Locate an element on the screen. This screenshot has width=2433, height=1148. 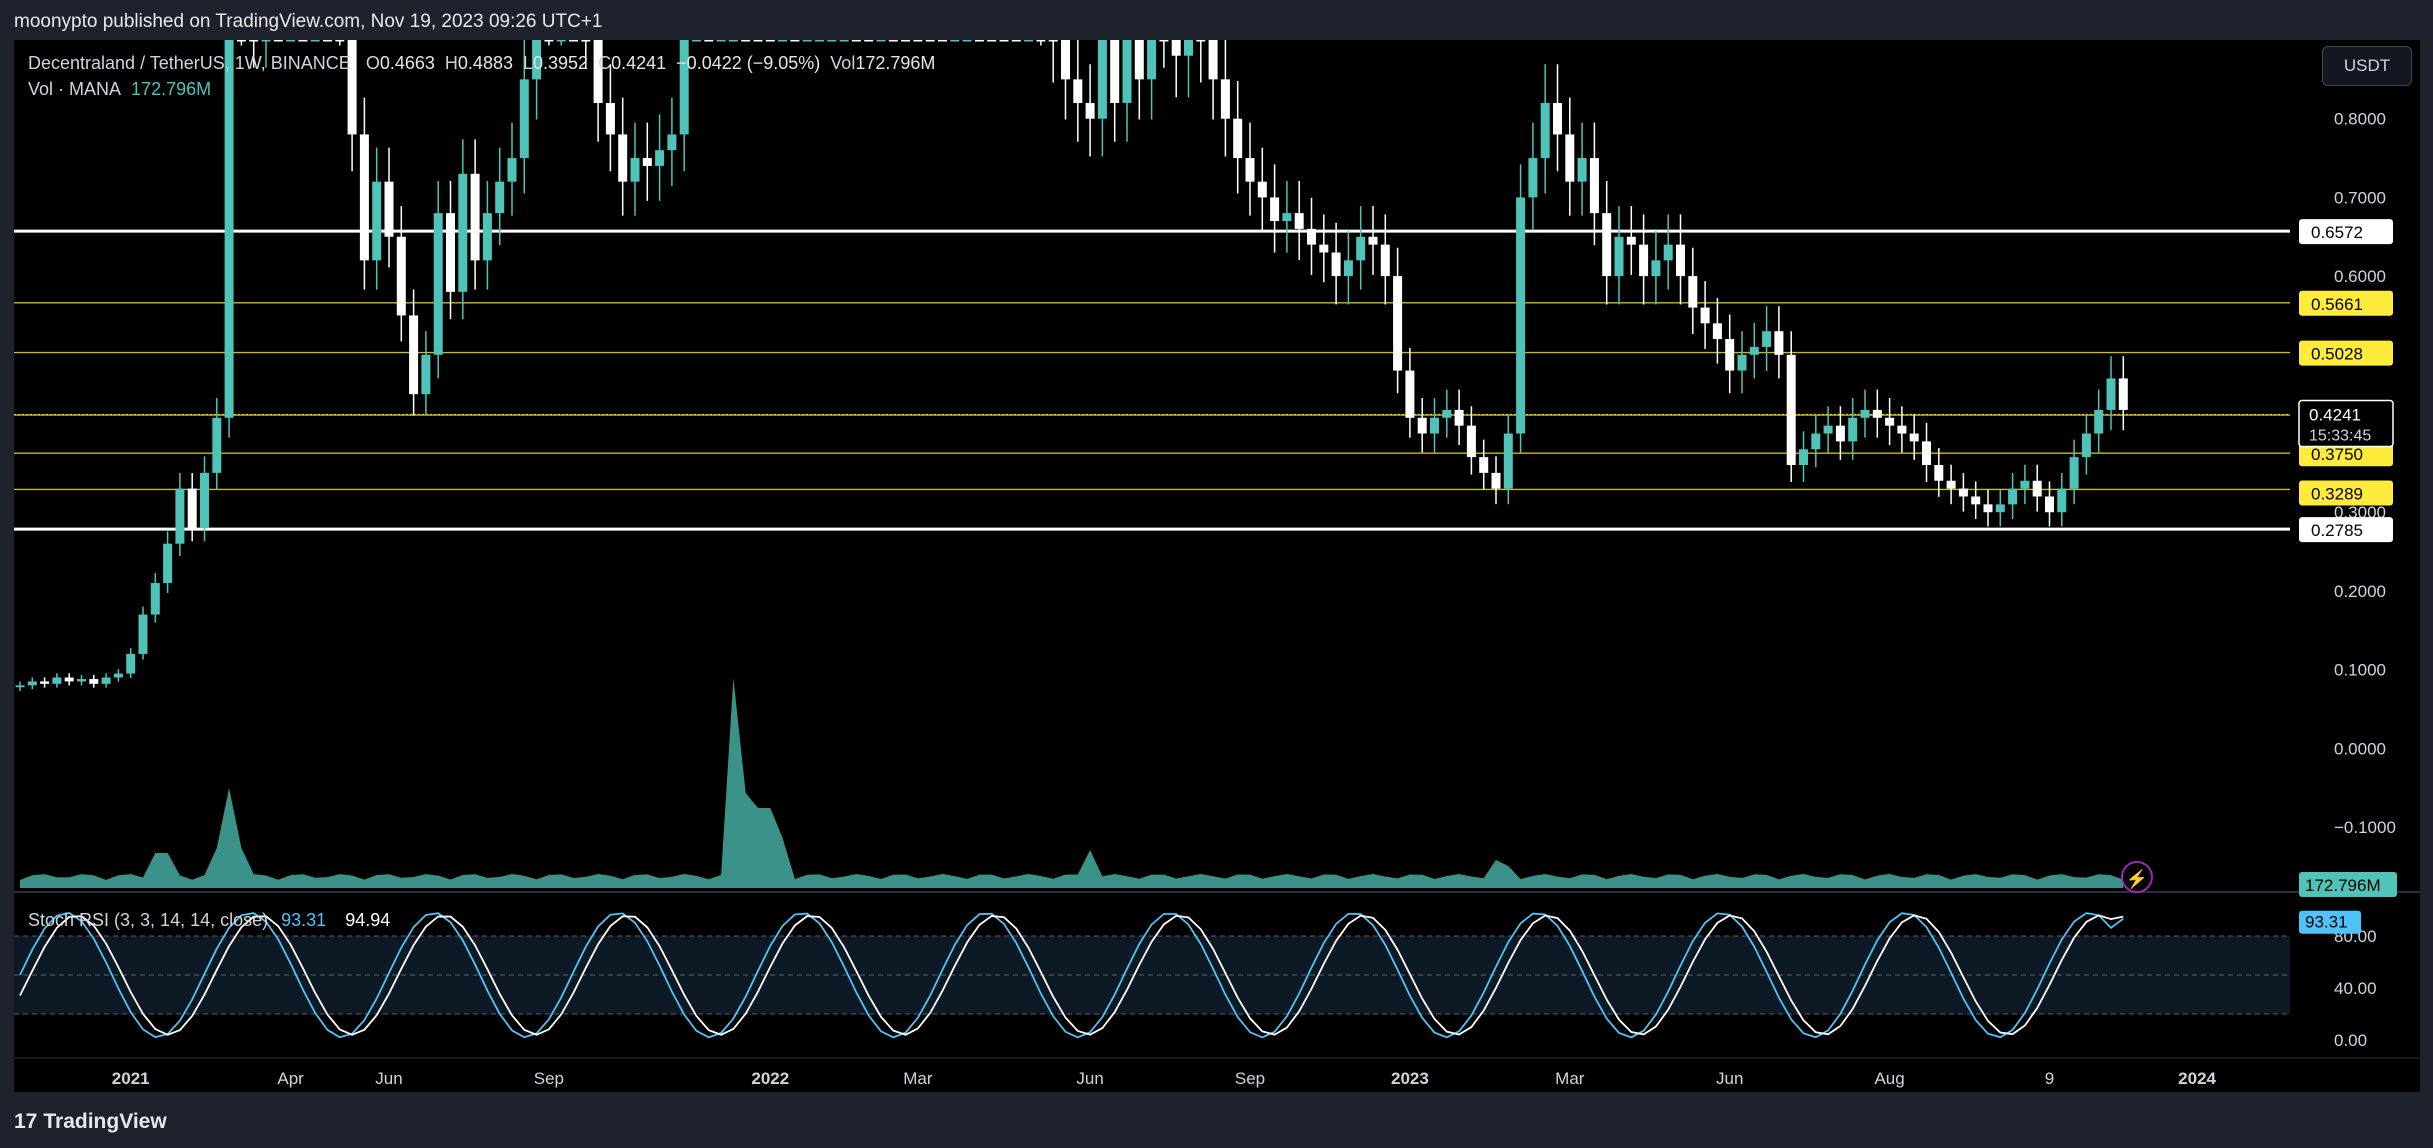
stoch-k-value: 93.31 is located at coordinates (304, 920).